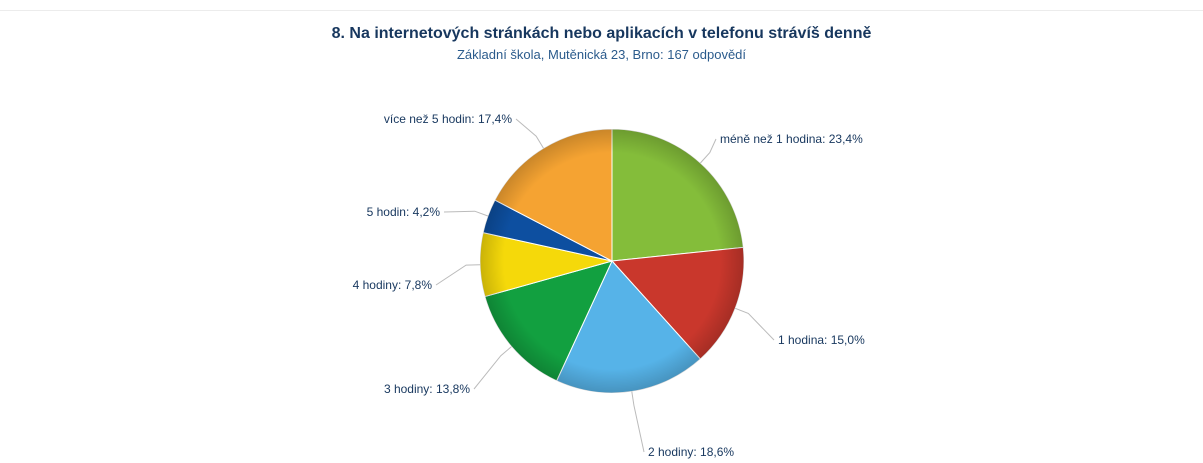 Image resolution: width=1203 pixels, height=463 pixels. What do you see at coordinates (677, 195) in the screenshot?
I see `pie-slice-mene-nez-1-hodina` at bounding box center [677, 195].